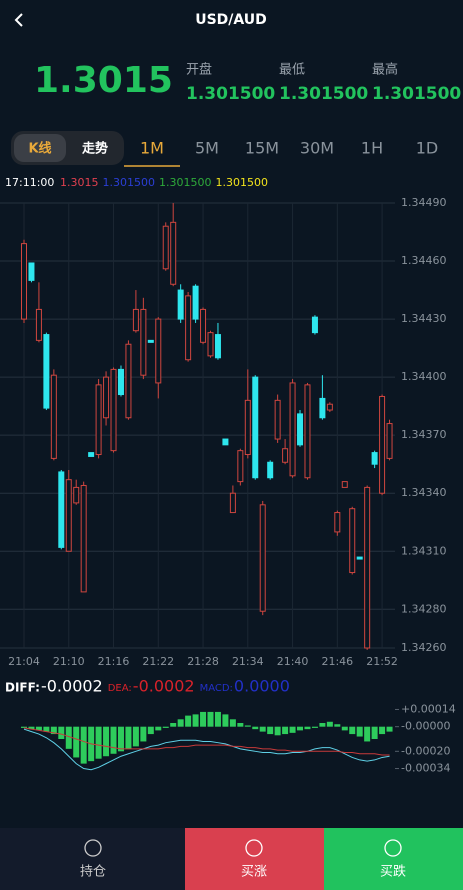  I want to click on bottom-button-label: 买跌, so click(393, 872).